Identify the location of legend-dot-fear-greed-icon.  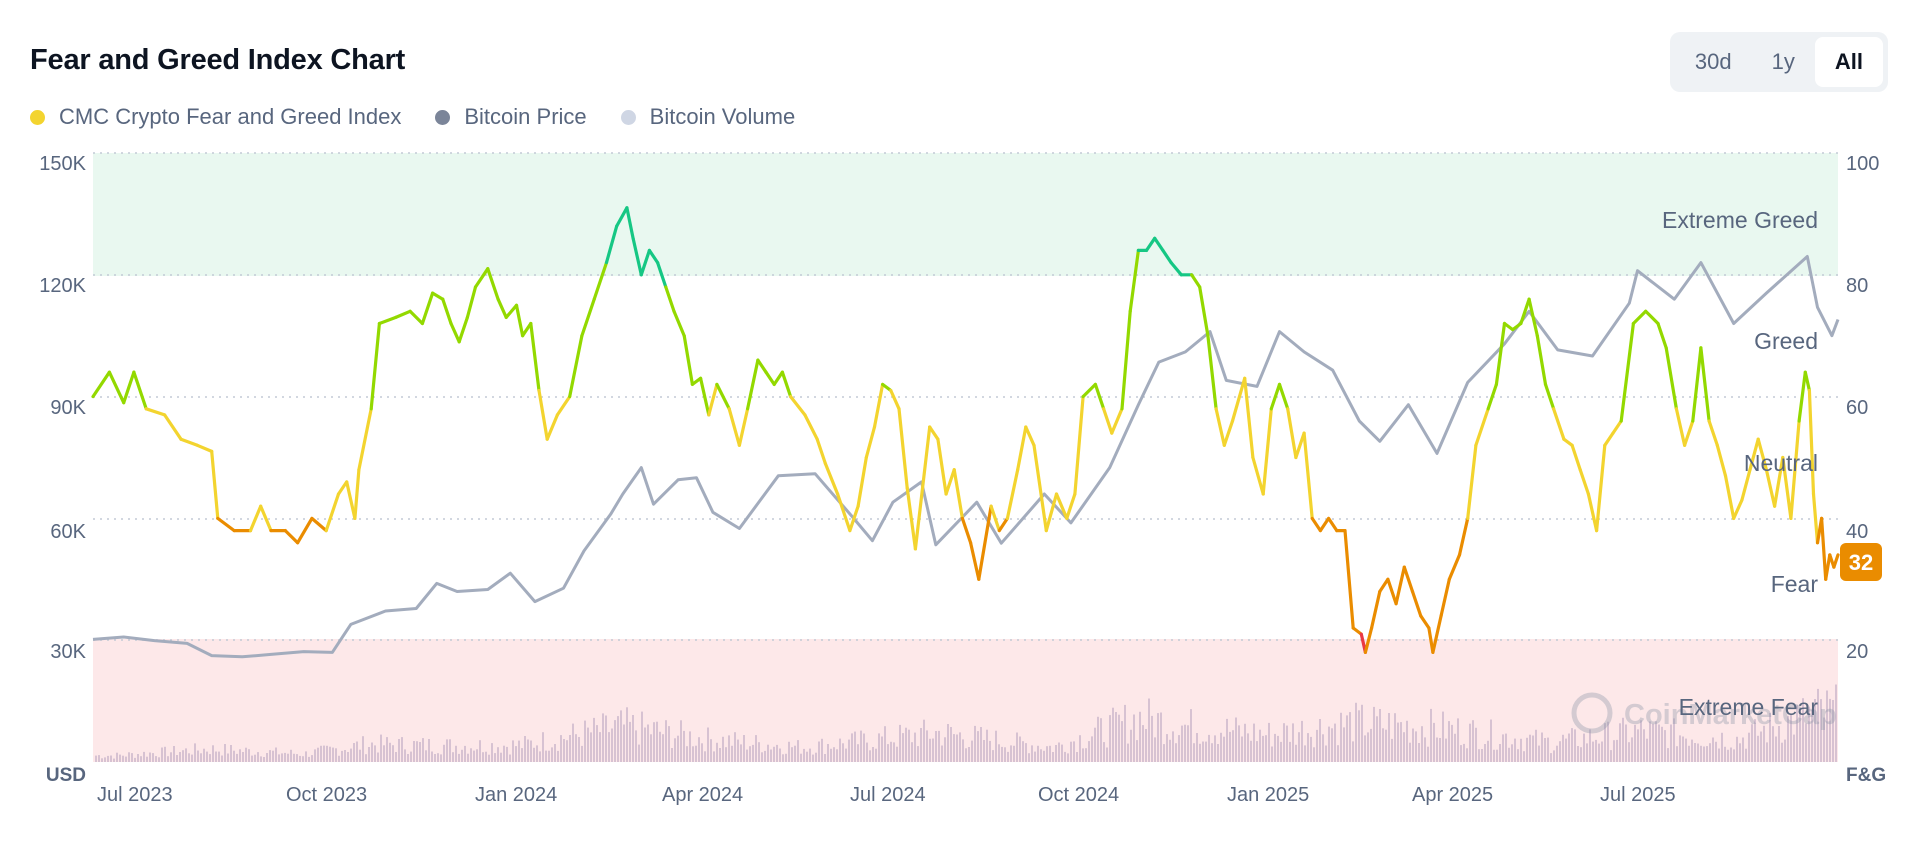
(37, 117).